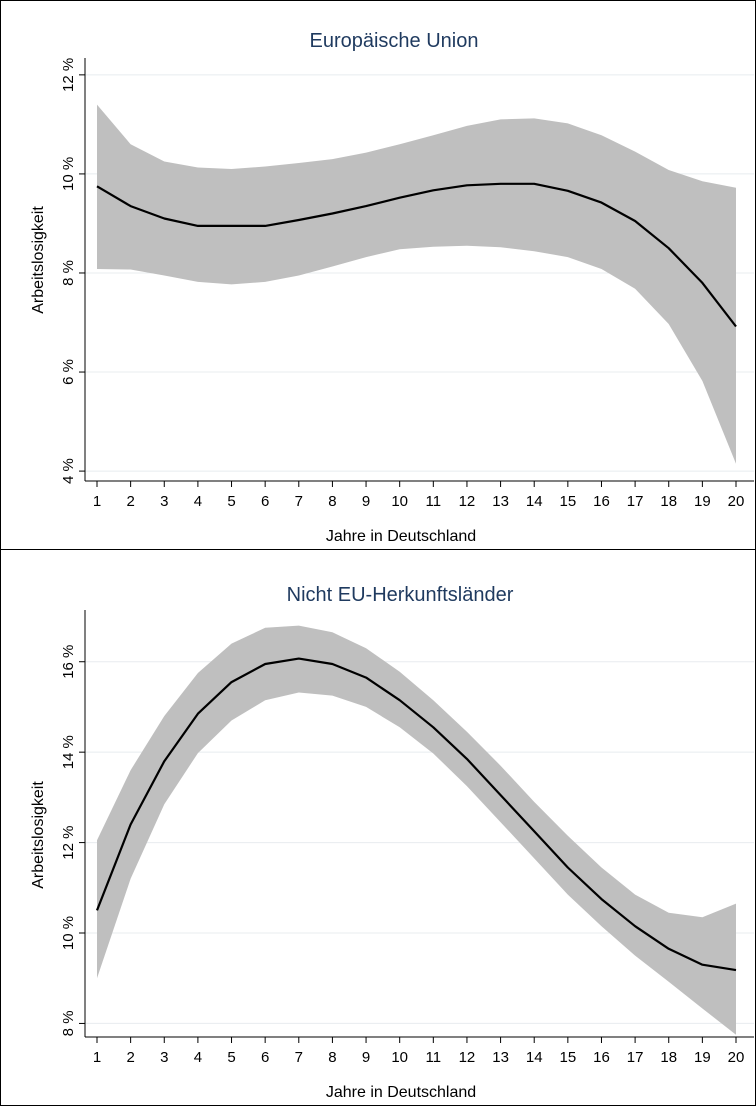 The image size is (756, 1109). What do you see at coordinates (68, 372) in the screenshot?
I see `y-tick-label: 6 %` at bounding box center [68, 372].